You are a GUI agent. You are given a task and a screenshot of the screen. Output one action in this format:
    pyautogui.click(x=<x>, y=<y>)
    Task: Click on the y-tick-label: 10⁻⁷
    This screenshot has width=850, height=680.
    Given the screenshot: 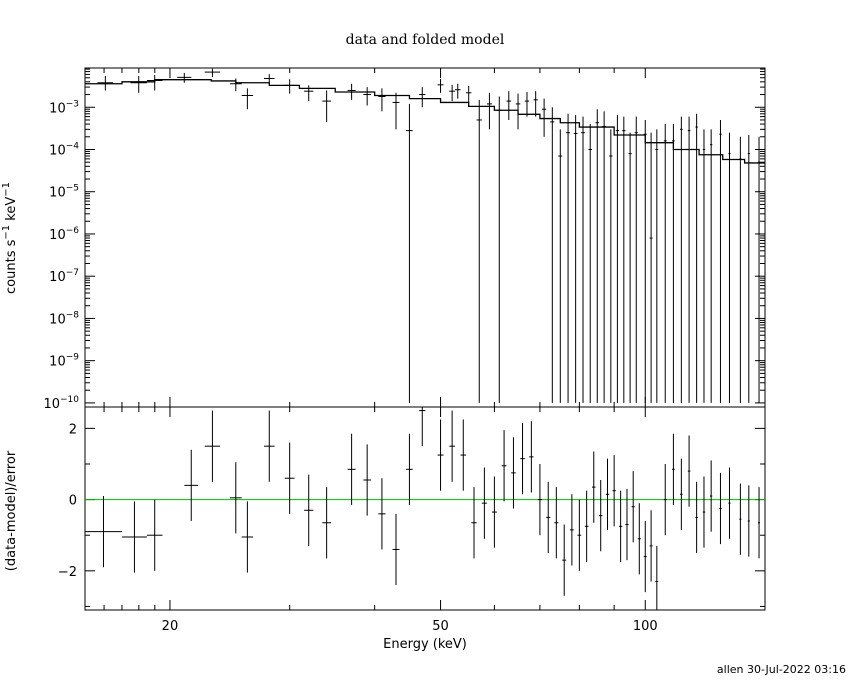 What is the action you would take?
    pyautogui.click(x=64, y=276)
    